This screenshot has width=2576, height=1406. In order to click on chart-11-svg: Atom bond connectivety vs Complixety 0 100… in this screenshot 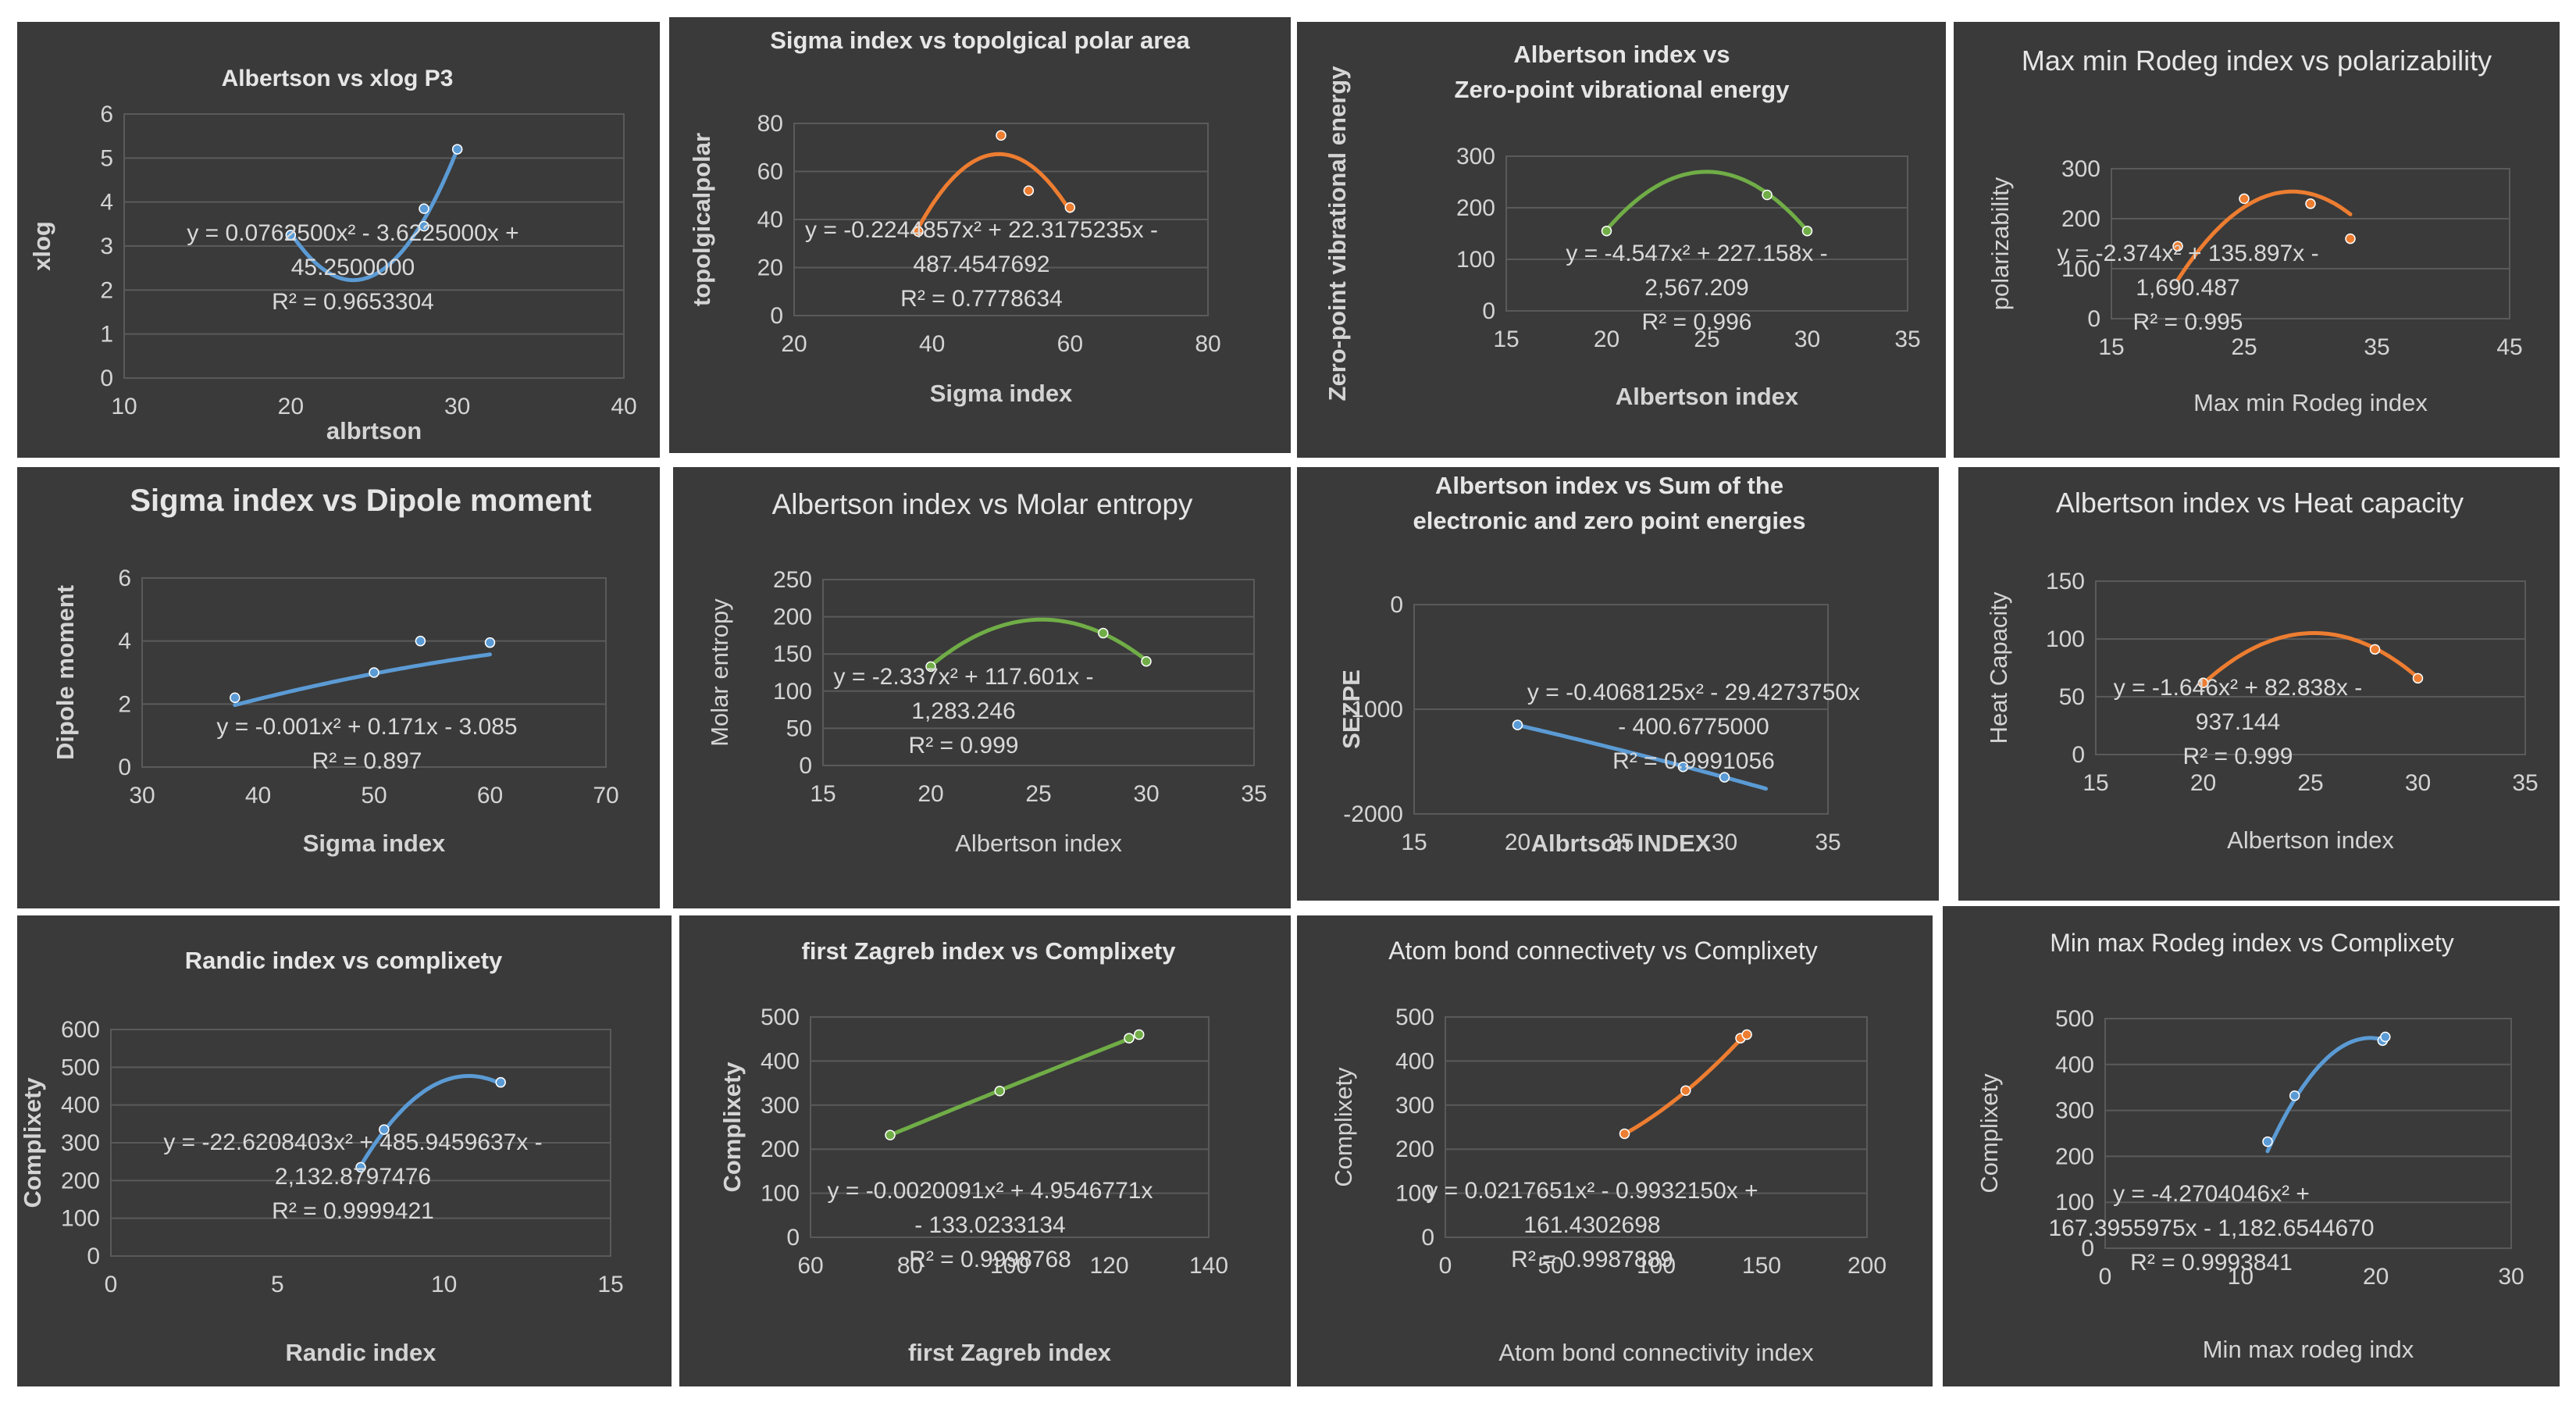, I will do `click(1608, 1151)`.